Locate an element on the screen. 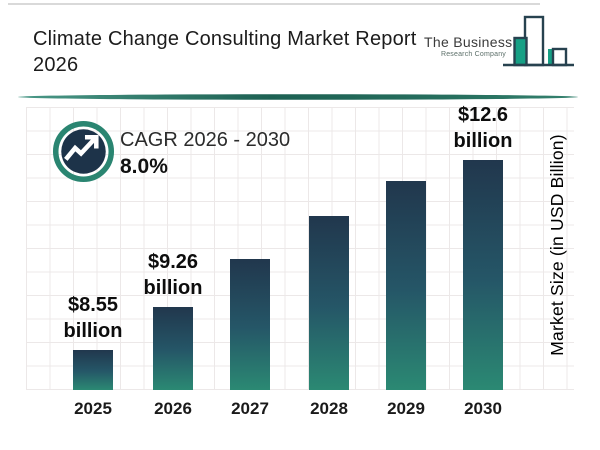  company-logo-name: The Business is located at coordinates (468, 42).